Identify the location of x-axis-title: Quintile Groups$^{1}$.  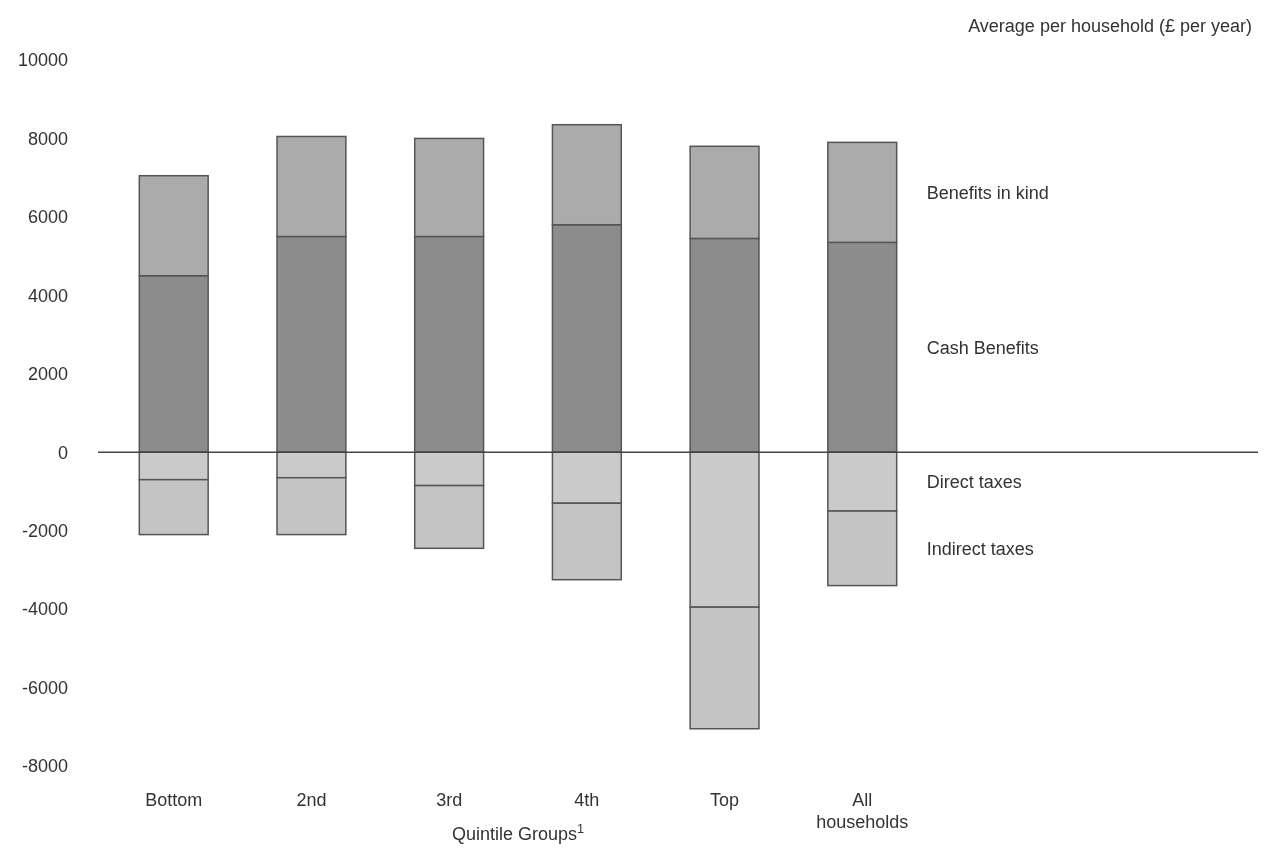
(518, 833).